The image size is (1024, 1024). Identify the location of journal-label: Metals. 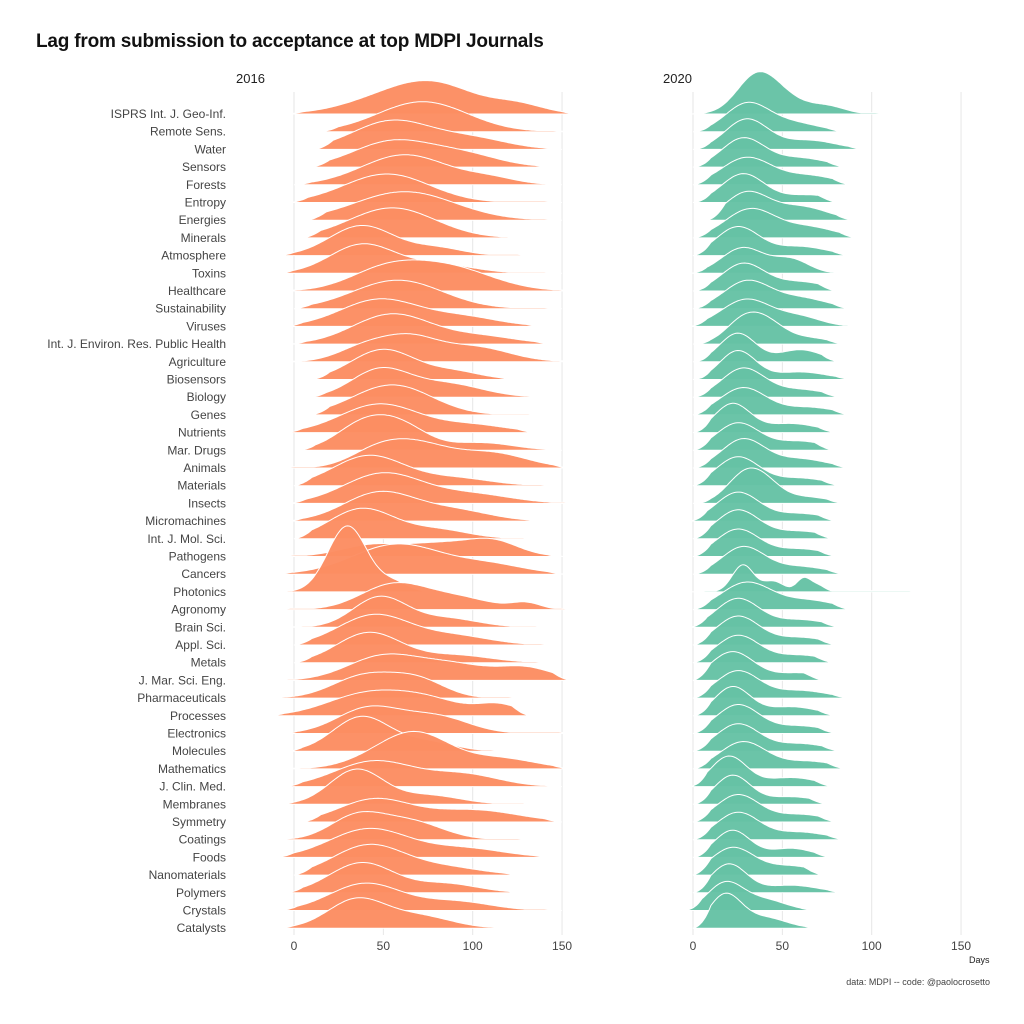
(208, 663).